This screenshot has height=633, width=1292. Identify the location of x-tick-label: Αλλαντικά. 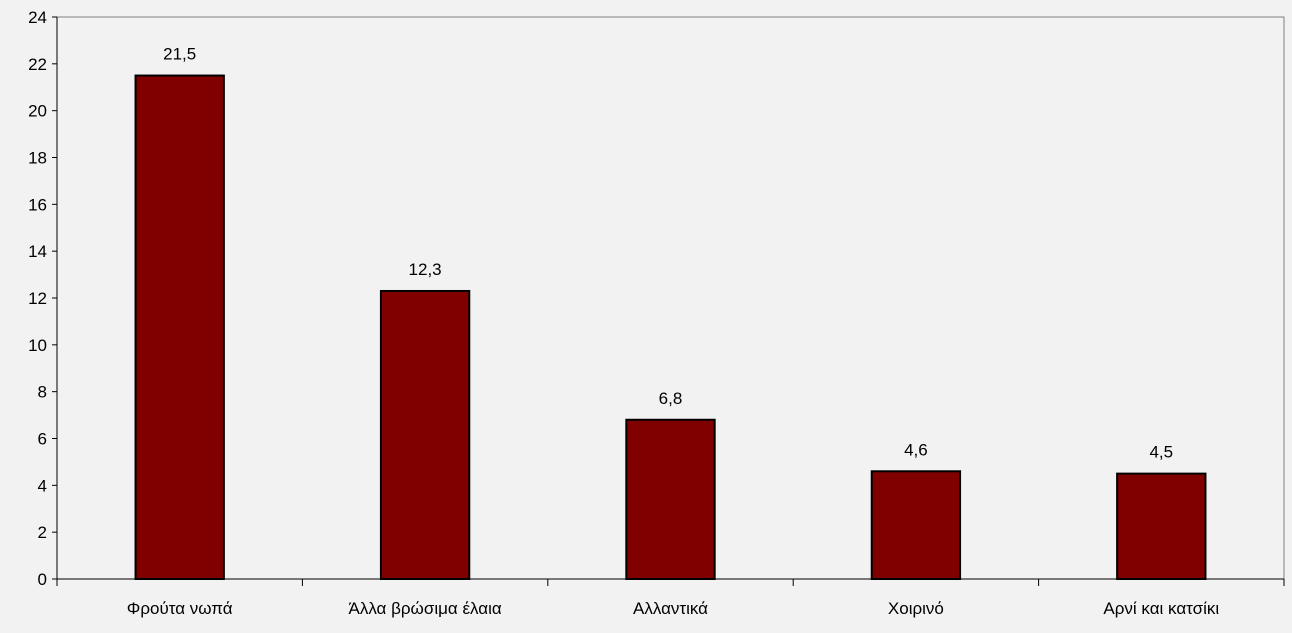
(670, 608).